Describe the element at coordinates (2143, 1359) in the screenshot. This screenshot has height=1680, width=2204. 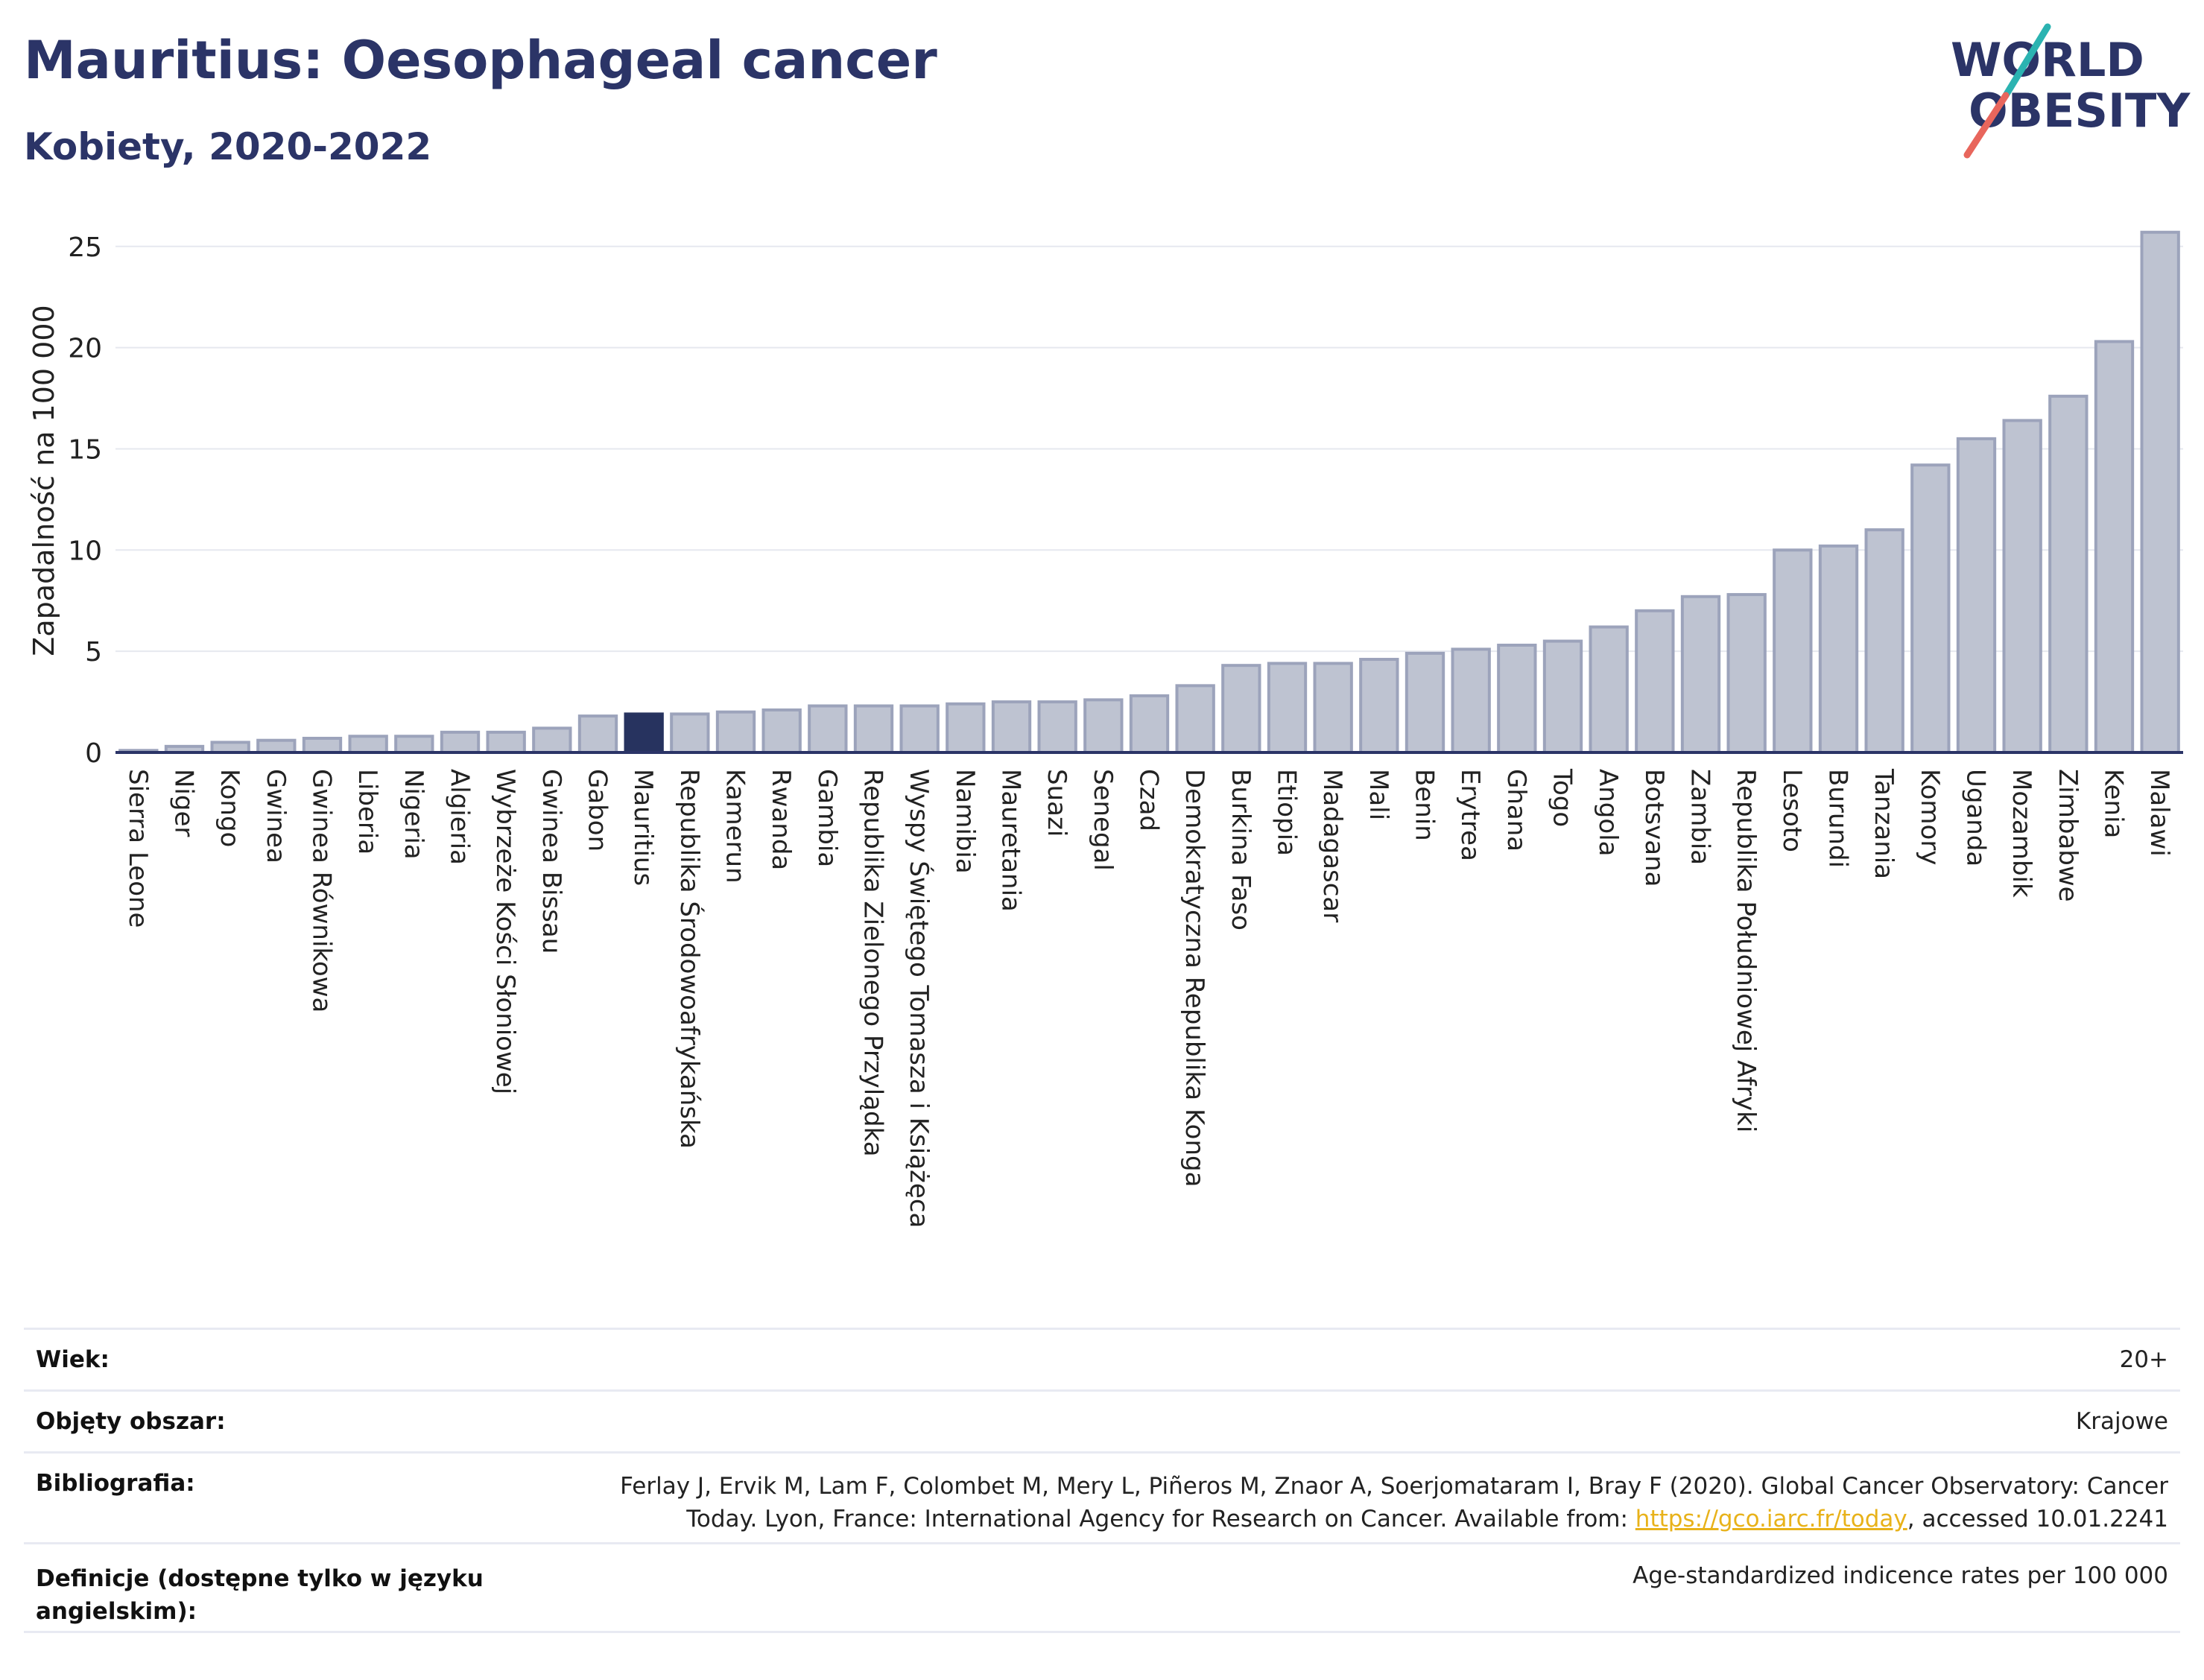
I see `meta-value-age: 20+` at that location.